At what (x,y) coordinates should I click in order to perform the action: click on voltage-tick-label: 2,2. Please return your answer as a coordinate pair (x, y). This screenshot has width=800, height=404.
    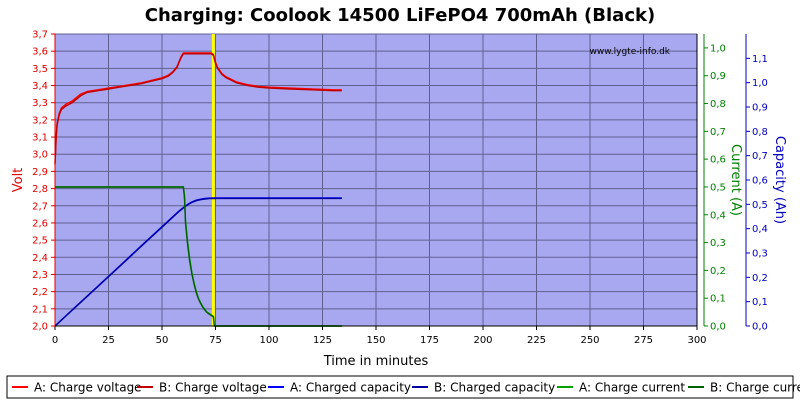
    Looking at the image, I should click on (40, 292).